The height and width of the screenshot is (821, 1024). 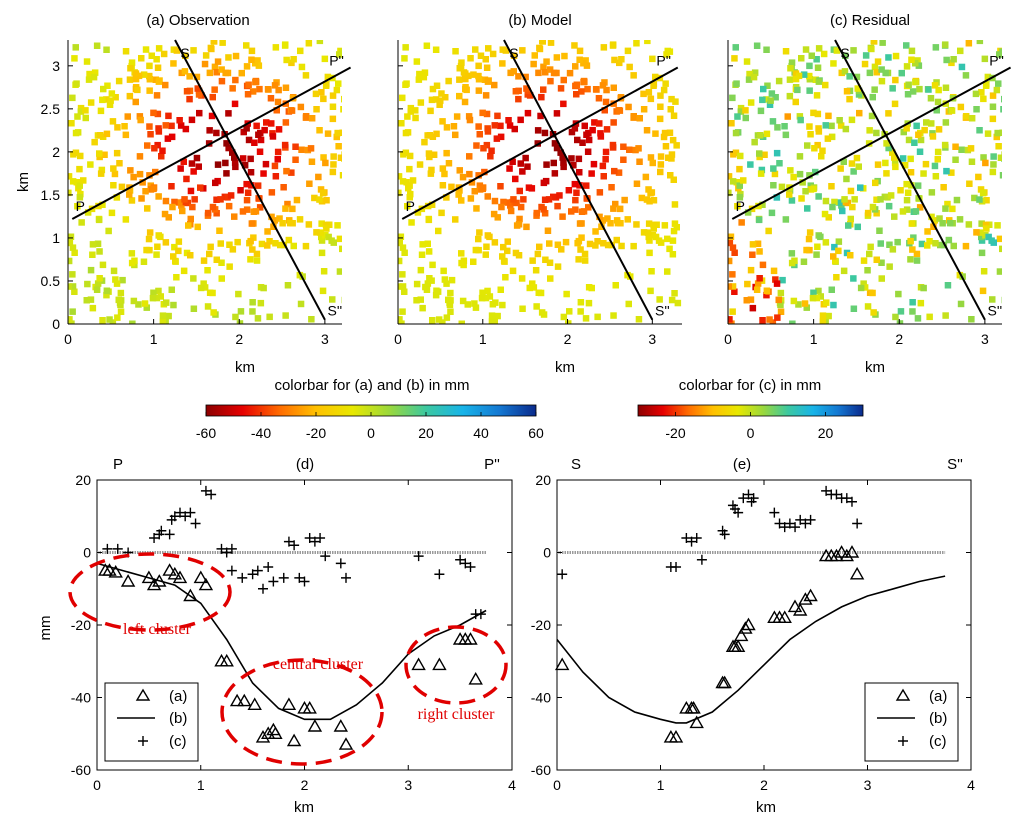 I want to click on legend-triangle-icon, so click(x=903, y=694).